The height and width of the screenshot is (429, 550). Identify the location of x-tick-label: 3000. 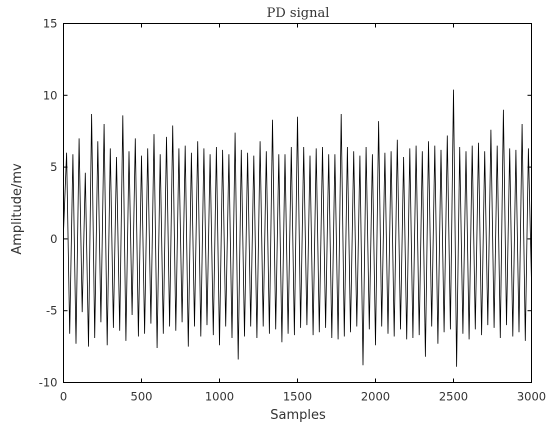
(531, 397).